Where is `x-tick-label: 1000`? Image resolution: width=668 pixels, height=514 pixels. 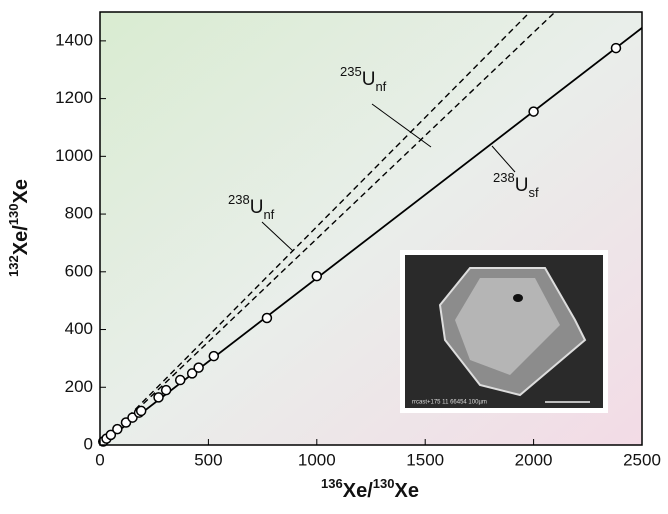 x-tick-label: 1000 is located at coordinates (317, 459).